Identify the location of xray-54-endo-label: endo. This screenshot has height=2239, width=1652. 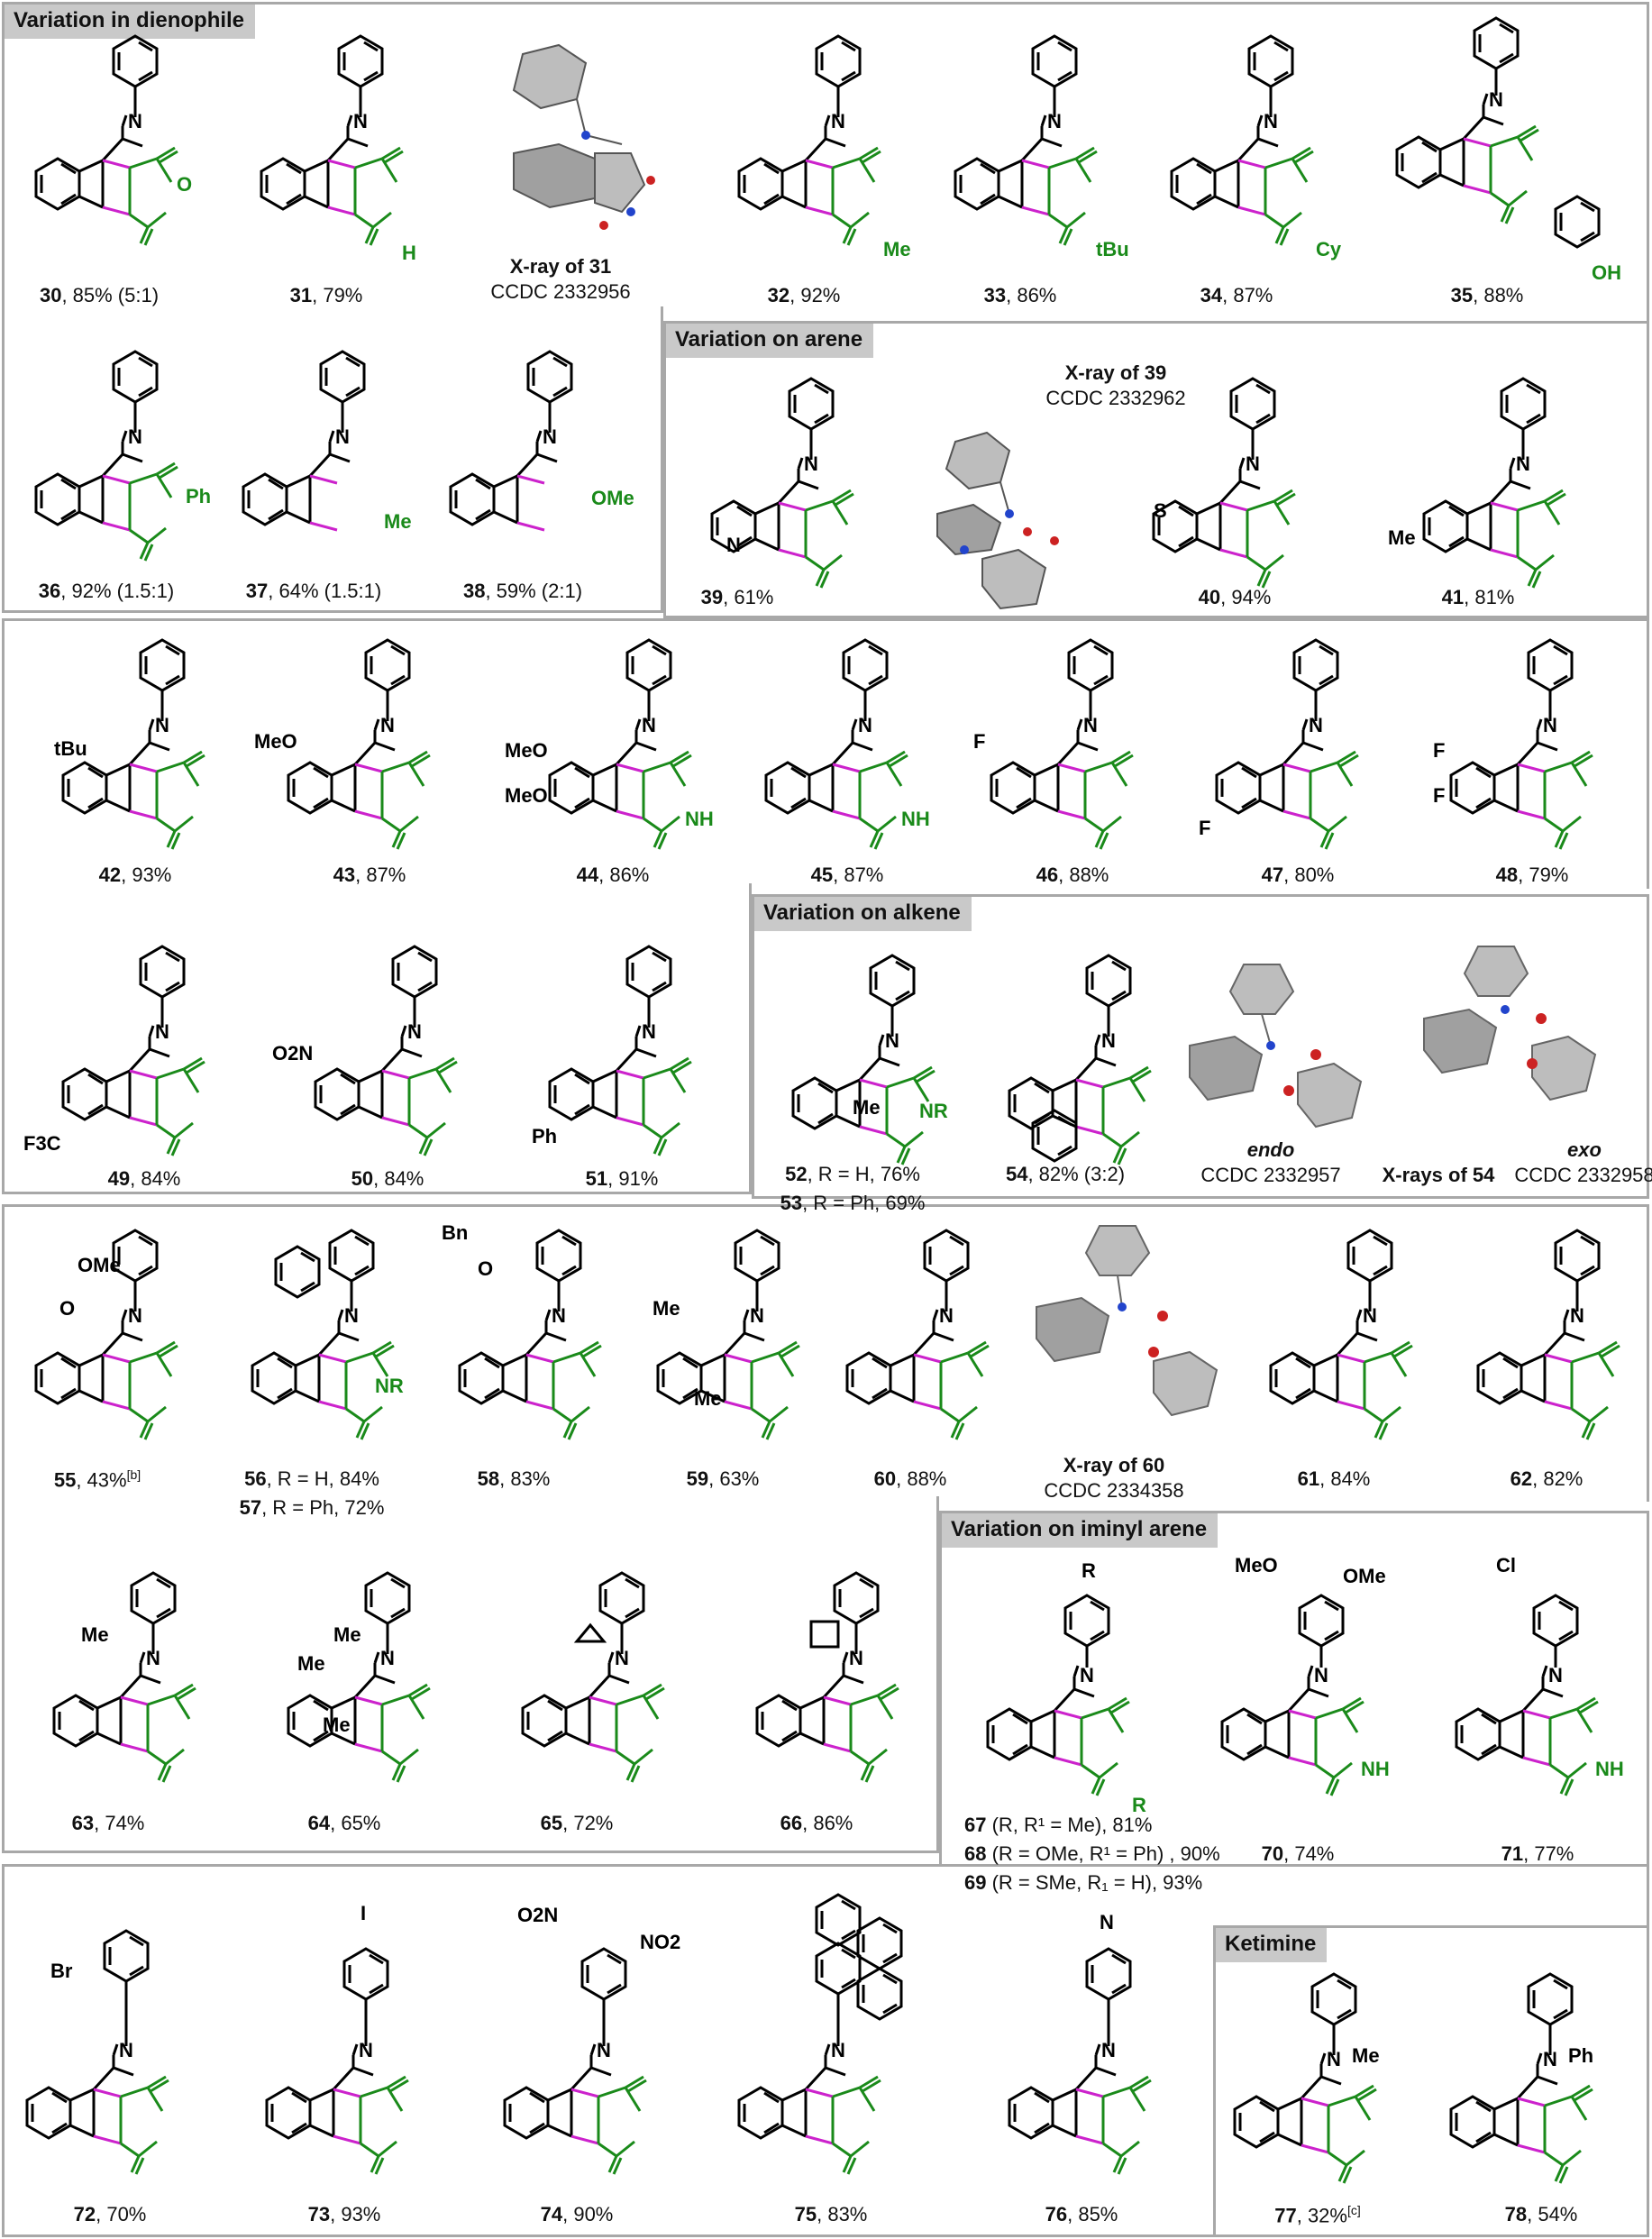
(1271, 1149).